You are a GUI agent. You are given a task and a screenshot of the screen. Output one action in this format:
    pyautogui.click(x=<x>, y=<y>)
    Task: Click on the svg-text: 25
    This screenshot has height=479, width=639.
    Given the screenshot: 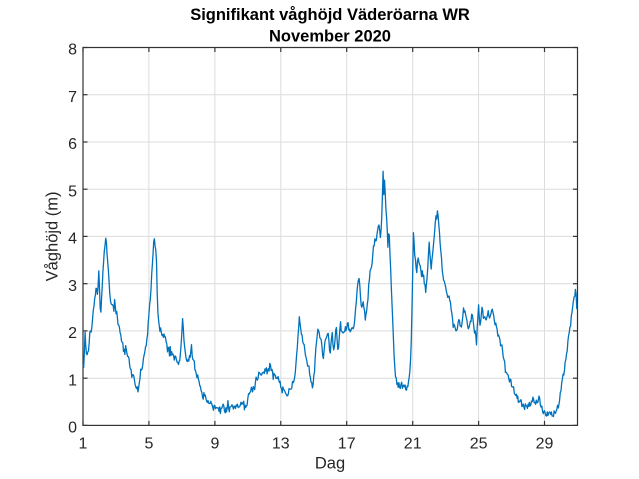 What is the action you would take?
    pyautogui.click(x=479, y=443)
    